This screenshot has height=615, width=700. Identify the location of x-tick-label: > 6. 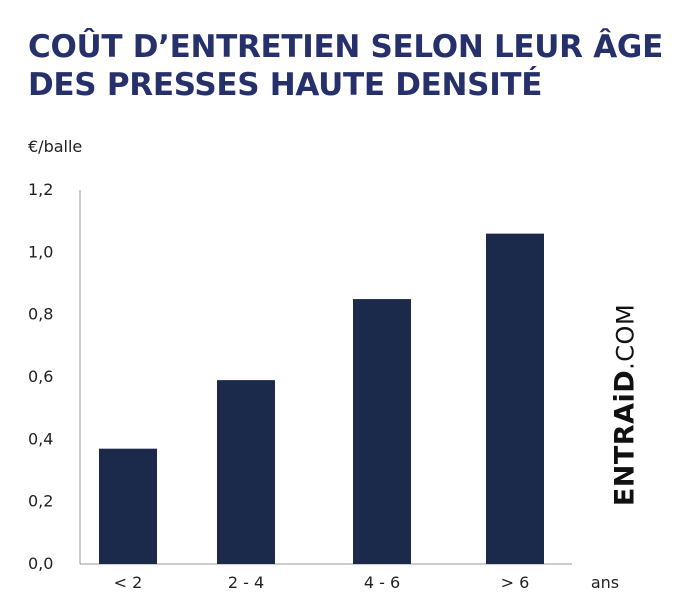
(515, 582).